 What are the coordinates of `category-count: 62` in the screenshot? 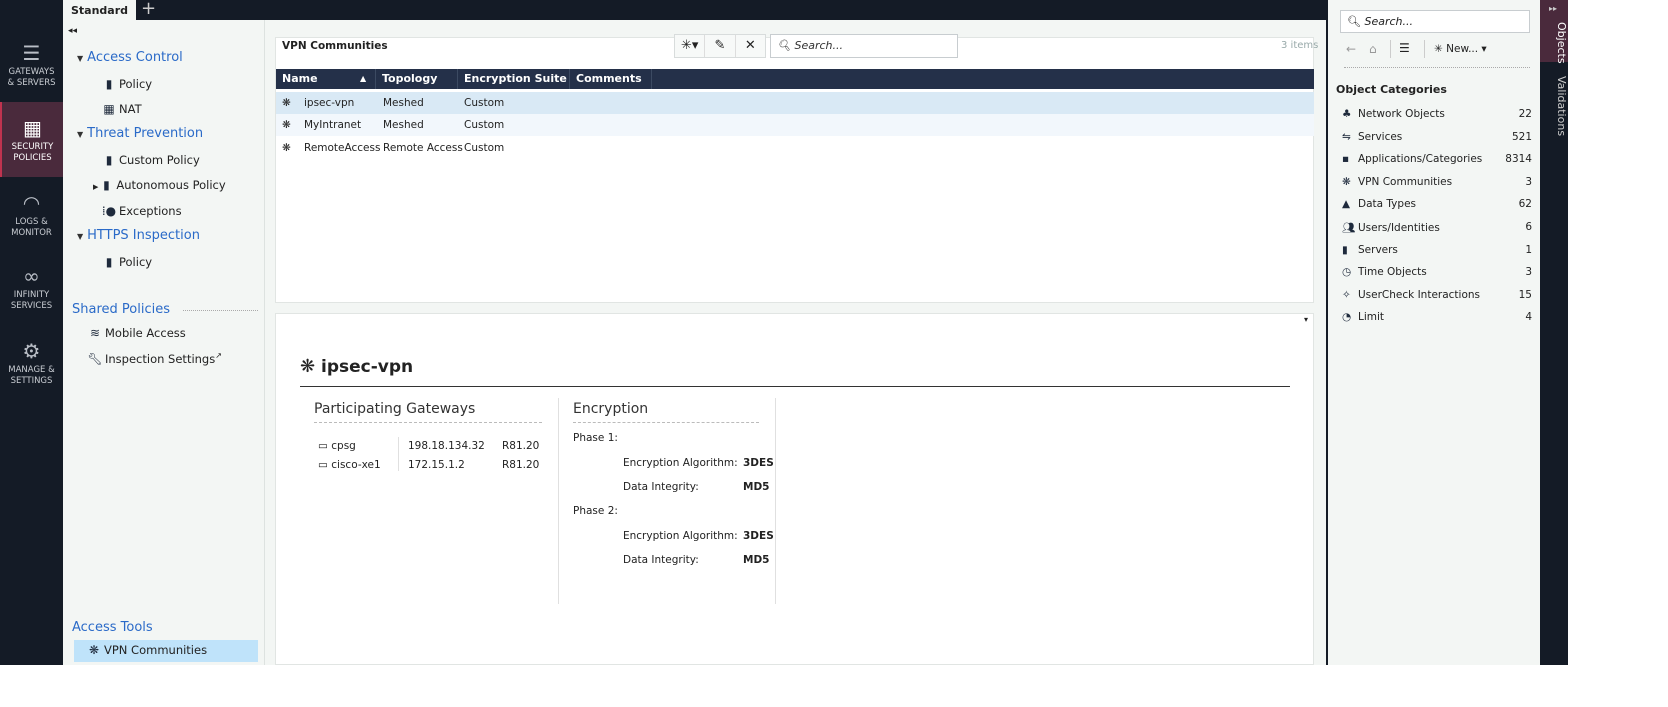 It's located at (1525, 204).